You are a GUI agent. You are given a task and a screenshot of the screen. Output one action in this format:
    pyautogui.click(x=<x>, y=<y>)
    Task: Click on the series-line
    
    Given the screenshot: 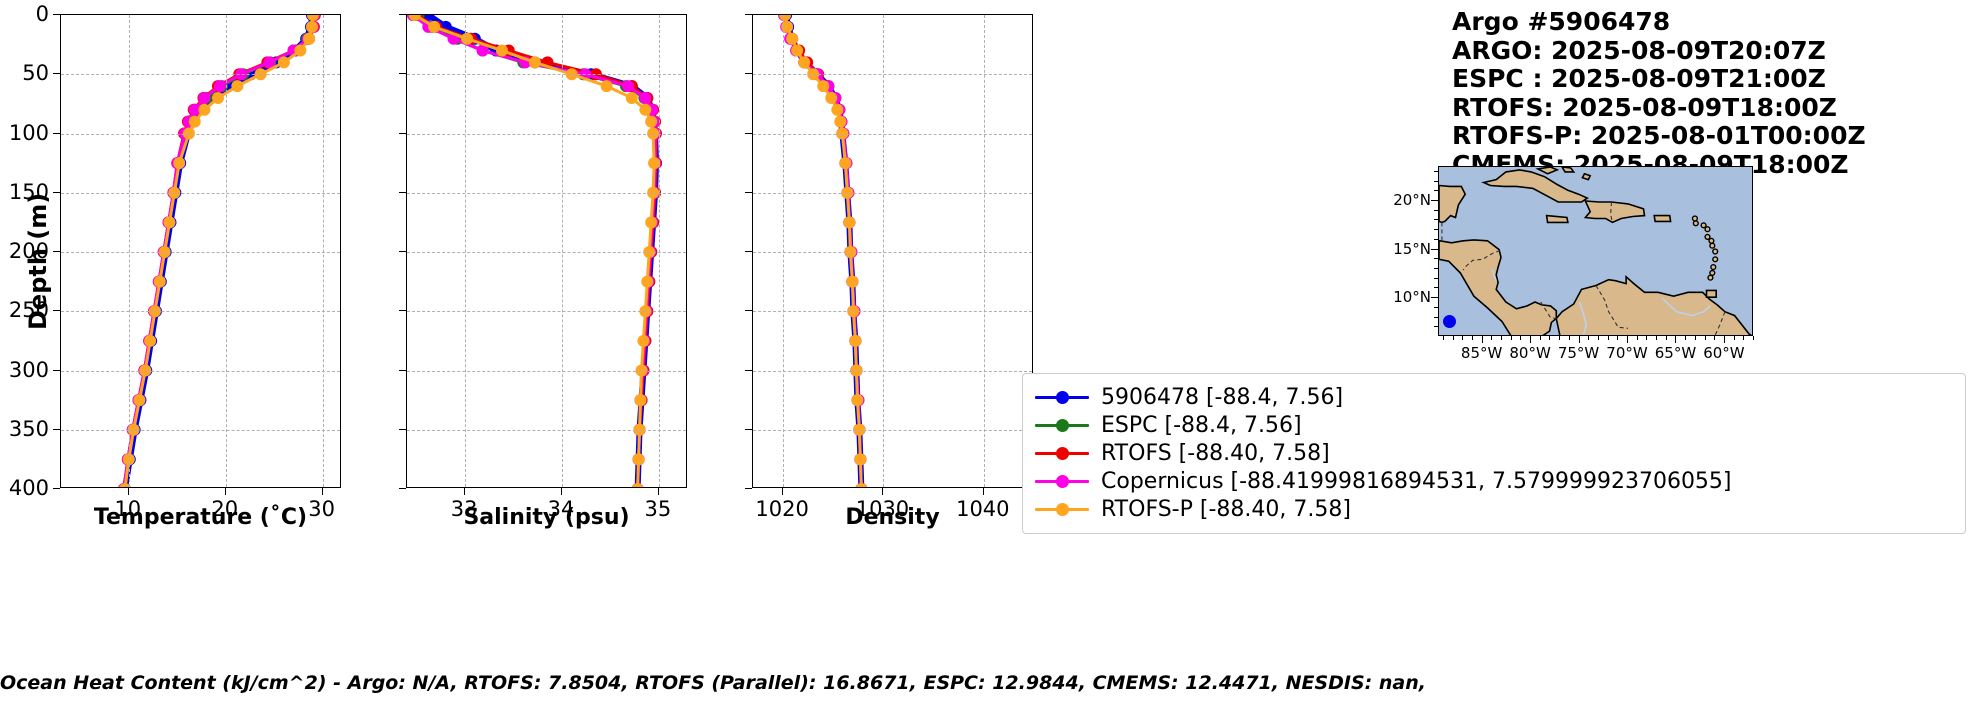 What is the action you would take?
    pyautogui.click(x=537, y=251)
    